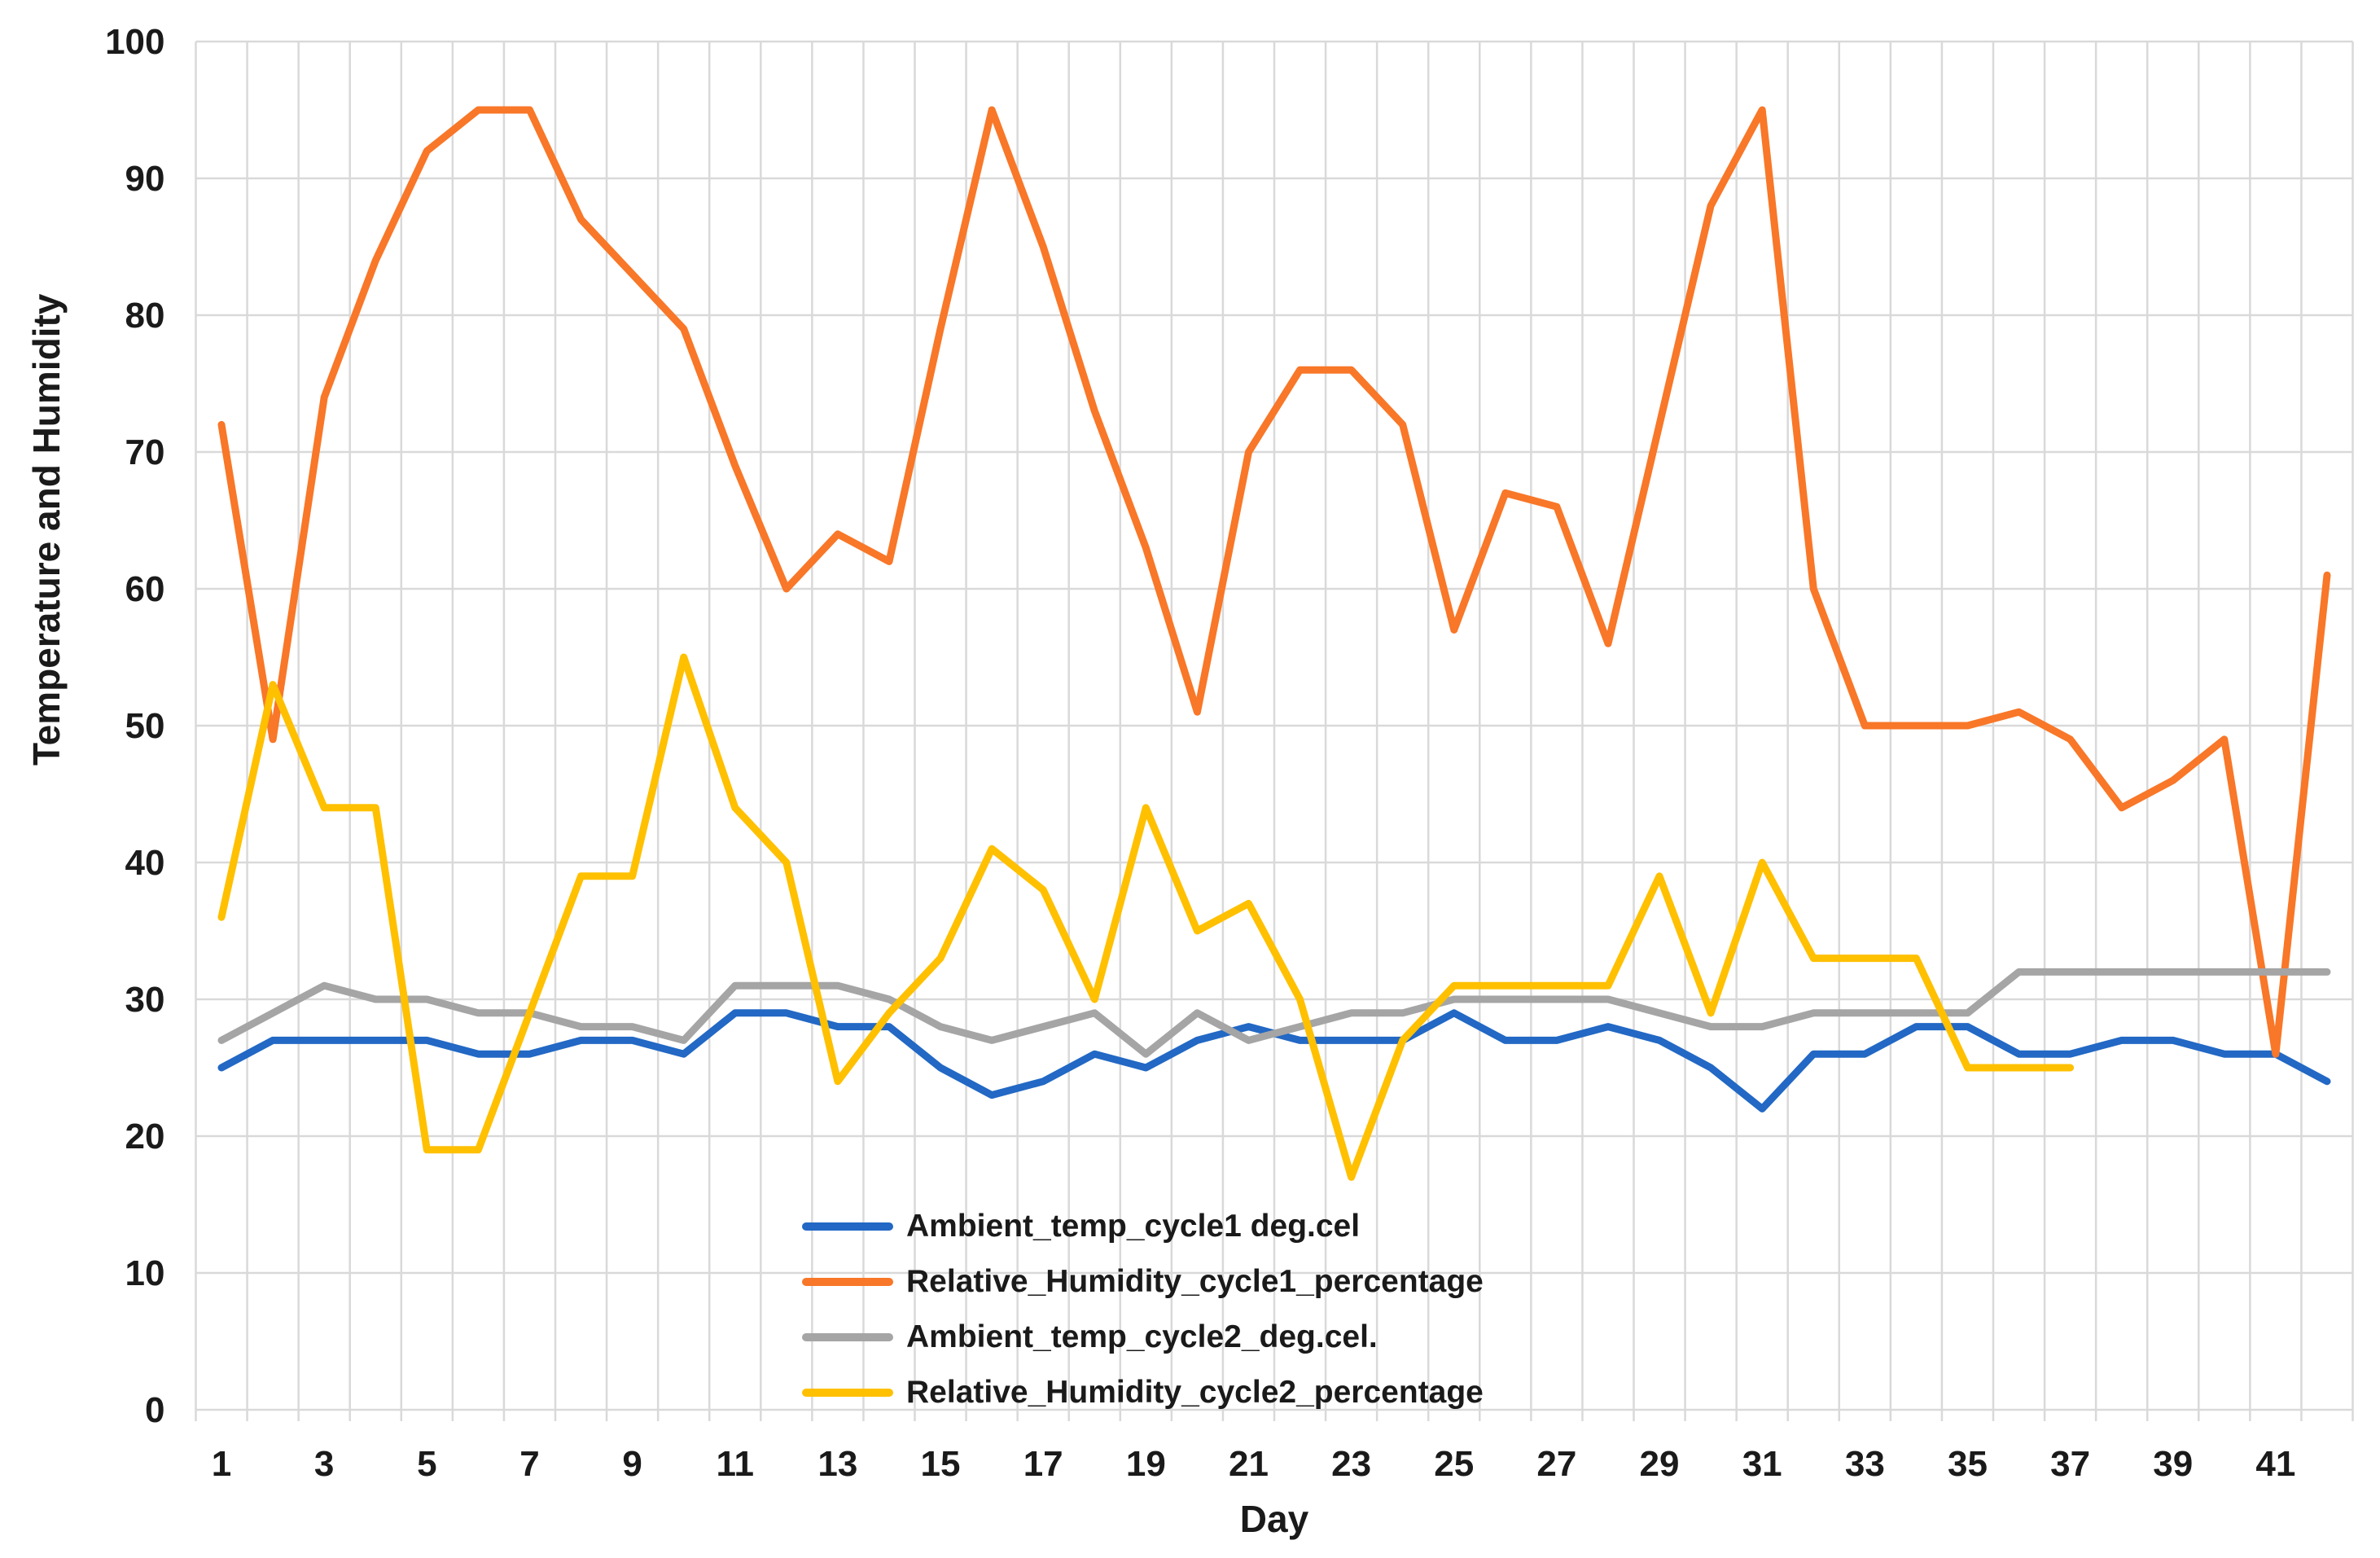 The width and height of the screenshot is (2380, 1558). I want to click on x-axis-tick-label: 35, so click(1968, 1464).